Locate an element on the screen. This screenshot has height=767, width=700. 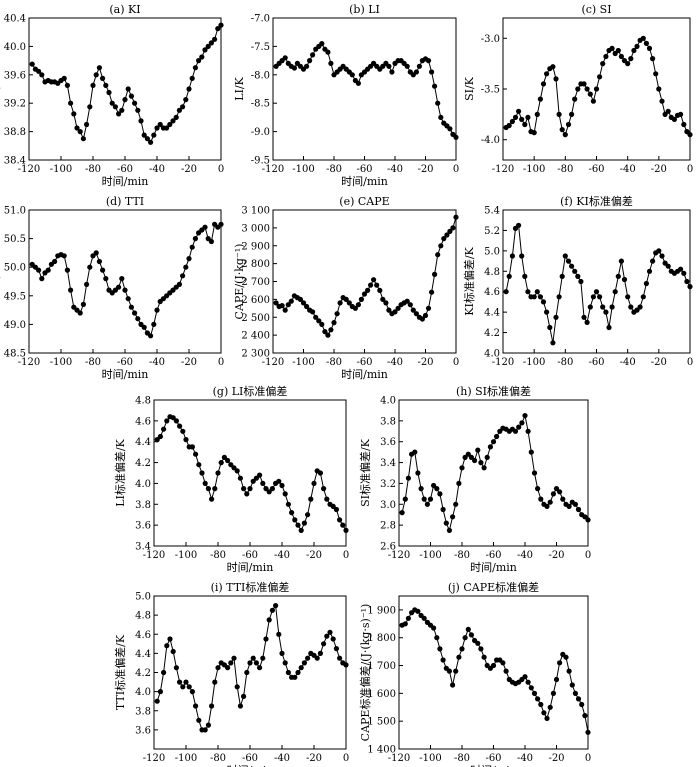
y-tick-label: 4.0 is located at coordinates (143, 484).